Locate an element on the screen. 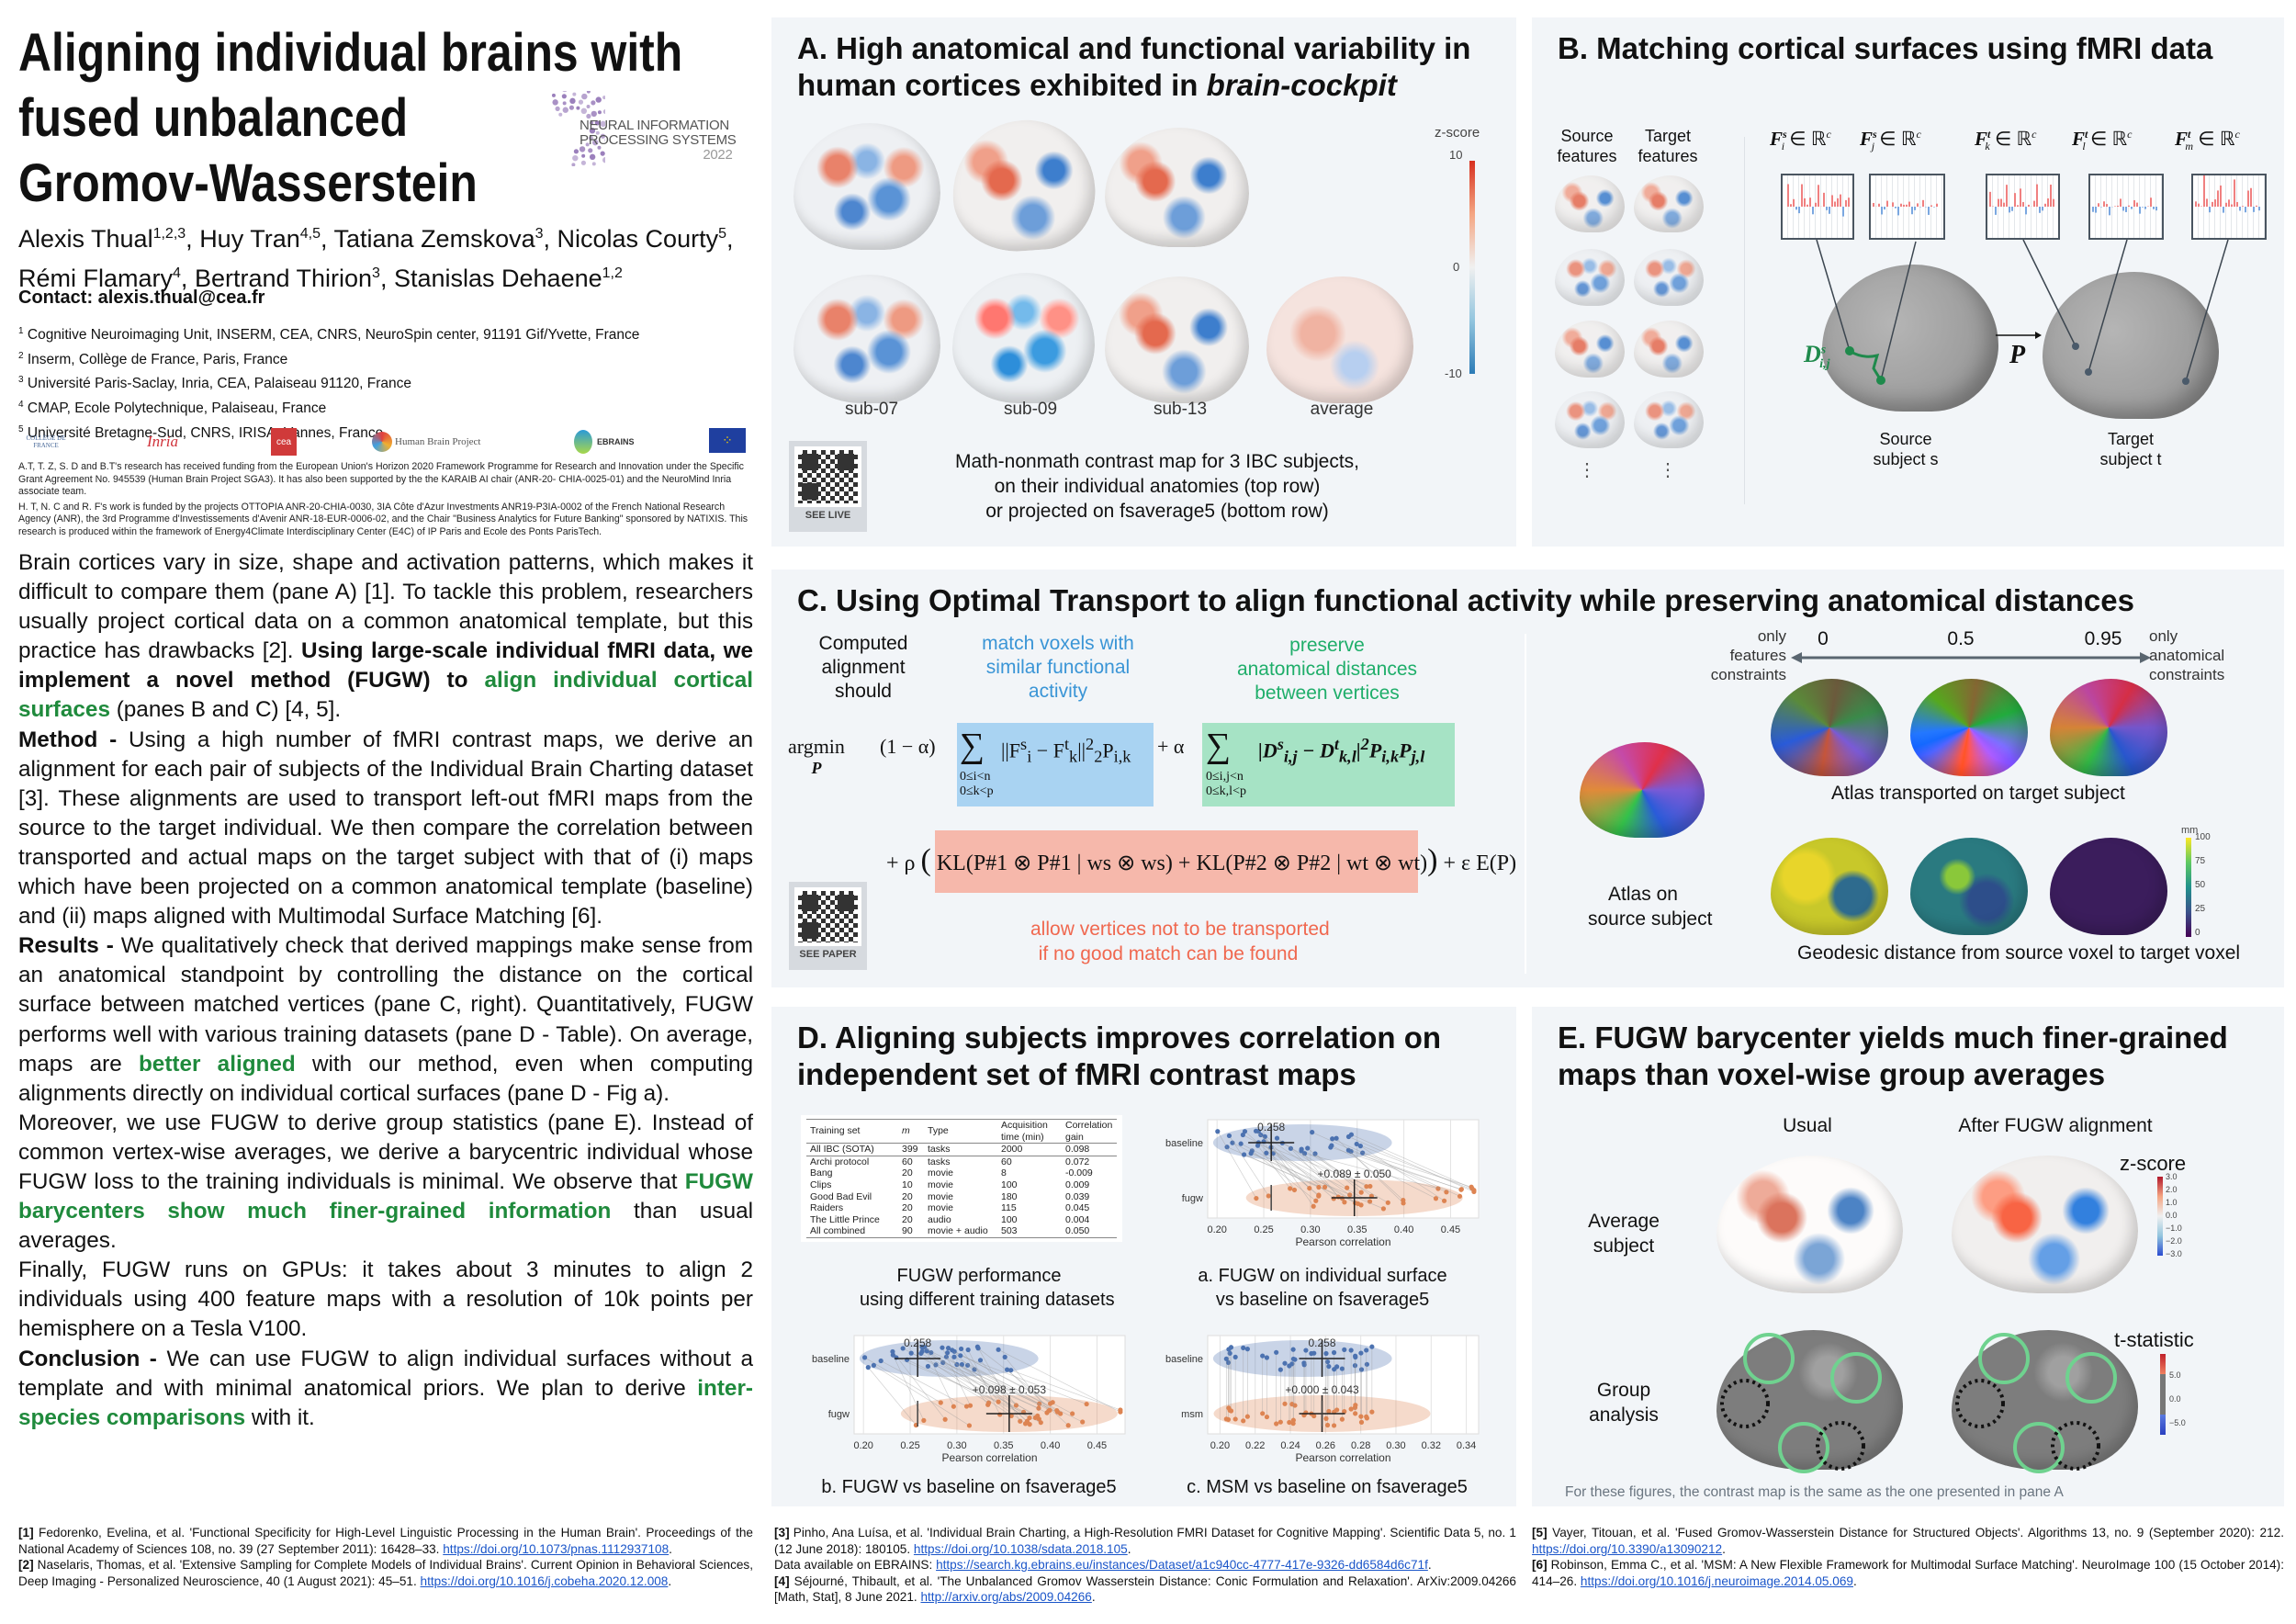  human-brain-project-logo: Human Brain Project is located at coordinates (426, 442).